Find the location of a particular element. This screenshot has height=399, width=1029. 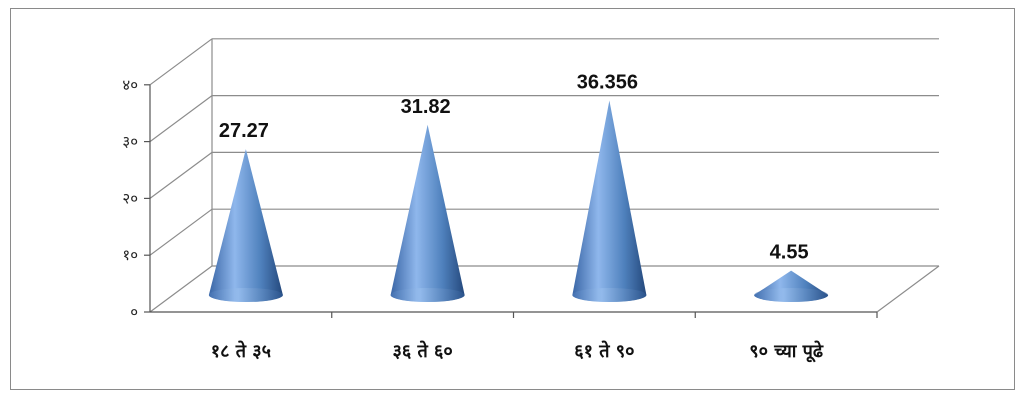

y-tick-label: २० is located at coordinates (130, 198).